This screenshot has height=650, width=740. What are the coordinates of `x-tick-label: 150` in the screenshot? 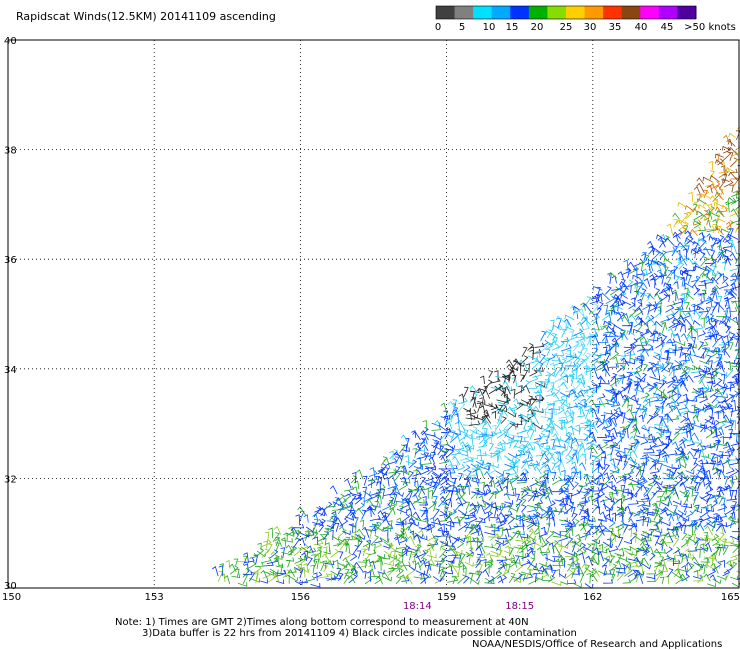 It's located at (11, 597).